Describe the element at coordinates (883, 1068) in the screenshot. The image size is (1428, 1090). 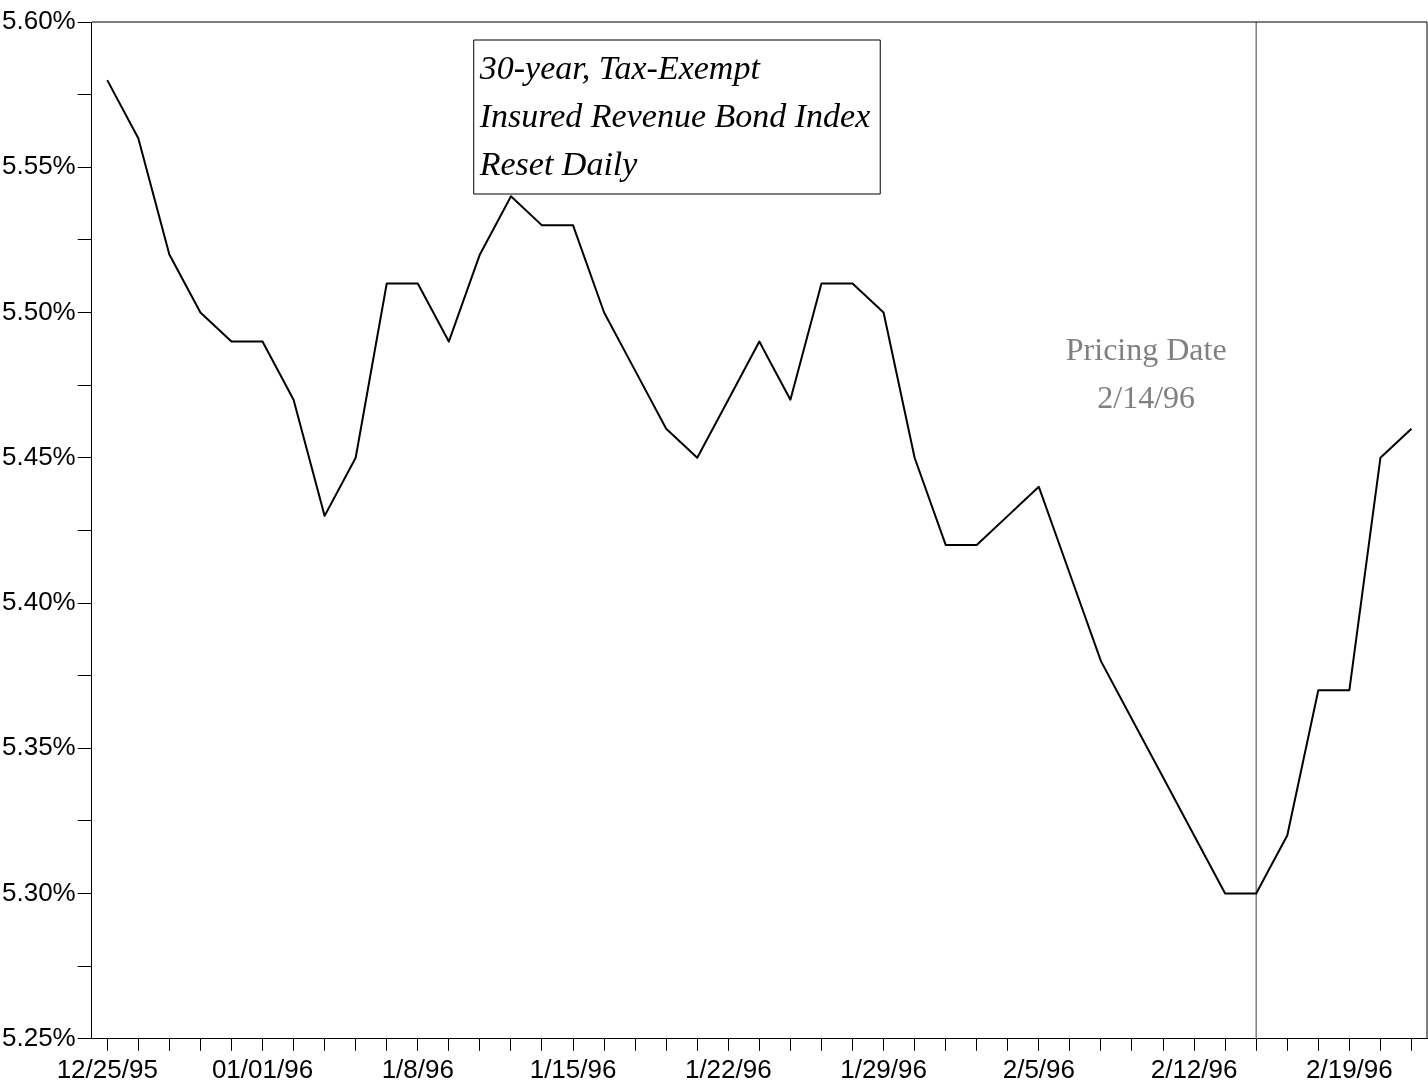
I see `x-tick-label: 1/29/96` at that location.